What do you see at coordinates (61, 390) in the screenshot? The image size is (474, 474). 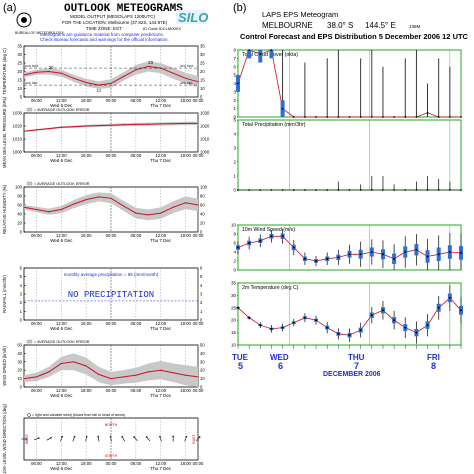 I see `wind-time-label: 12:00` at bounding box center [61, 390].